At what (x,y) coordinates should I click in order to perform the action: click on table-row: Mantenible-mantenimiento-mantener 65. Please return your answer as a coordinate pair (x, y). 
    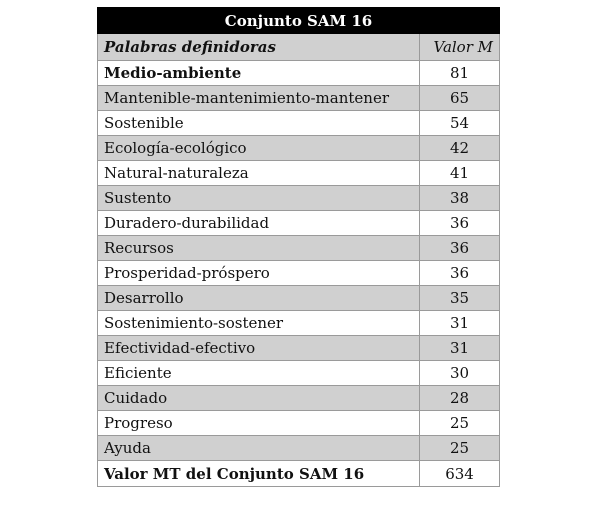
    Looking at the image, I should click on (299, 98).